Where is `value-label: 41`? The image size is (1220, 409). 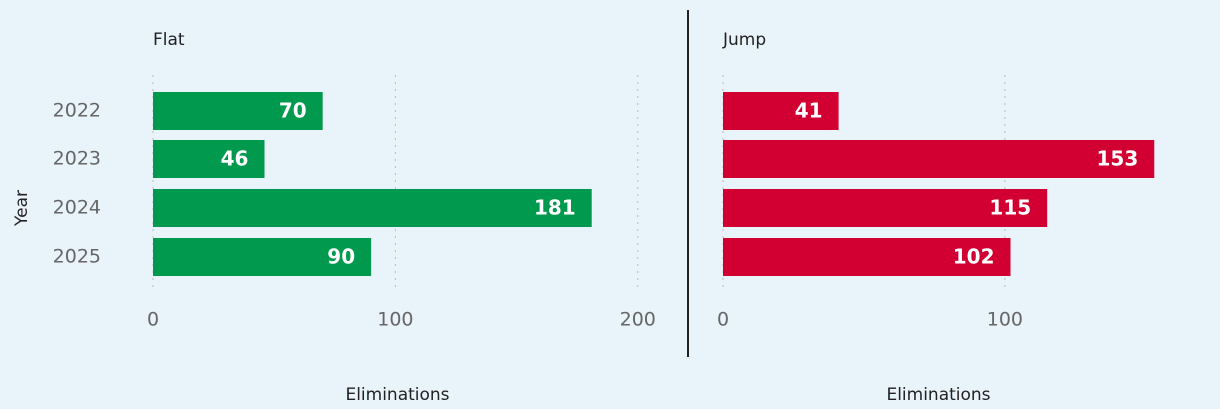
value-label: 41 is located at coordinates (809, 111).